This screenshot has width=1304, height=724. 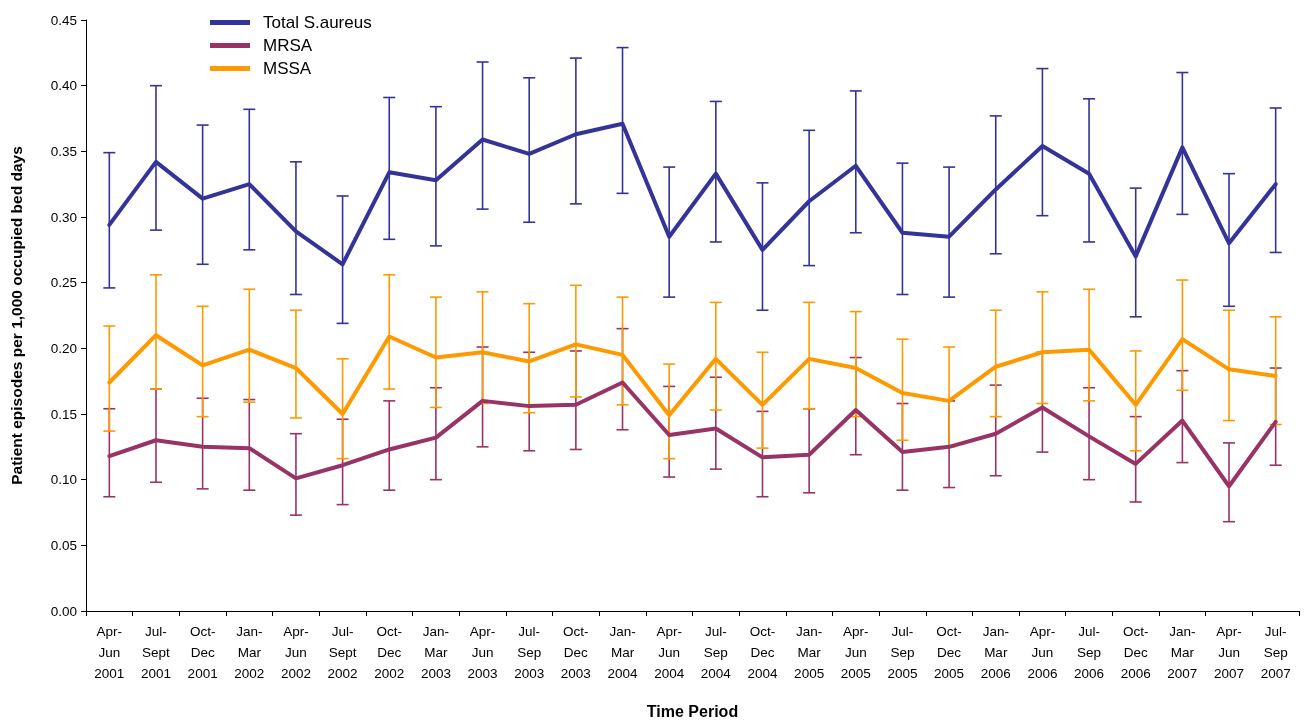 What do you see at coordinates (995, 652) in the screenshot?
I see `x-tick-label: Jan-Mar 2006` at bounding box center [995, 652].